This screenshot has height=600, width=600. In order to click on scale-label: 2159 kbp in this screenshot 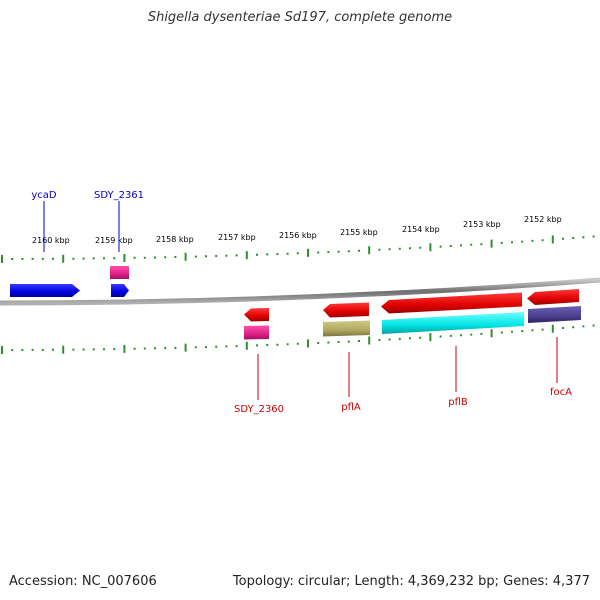, I will do `click(114, 240)`.